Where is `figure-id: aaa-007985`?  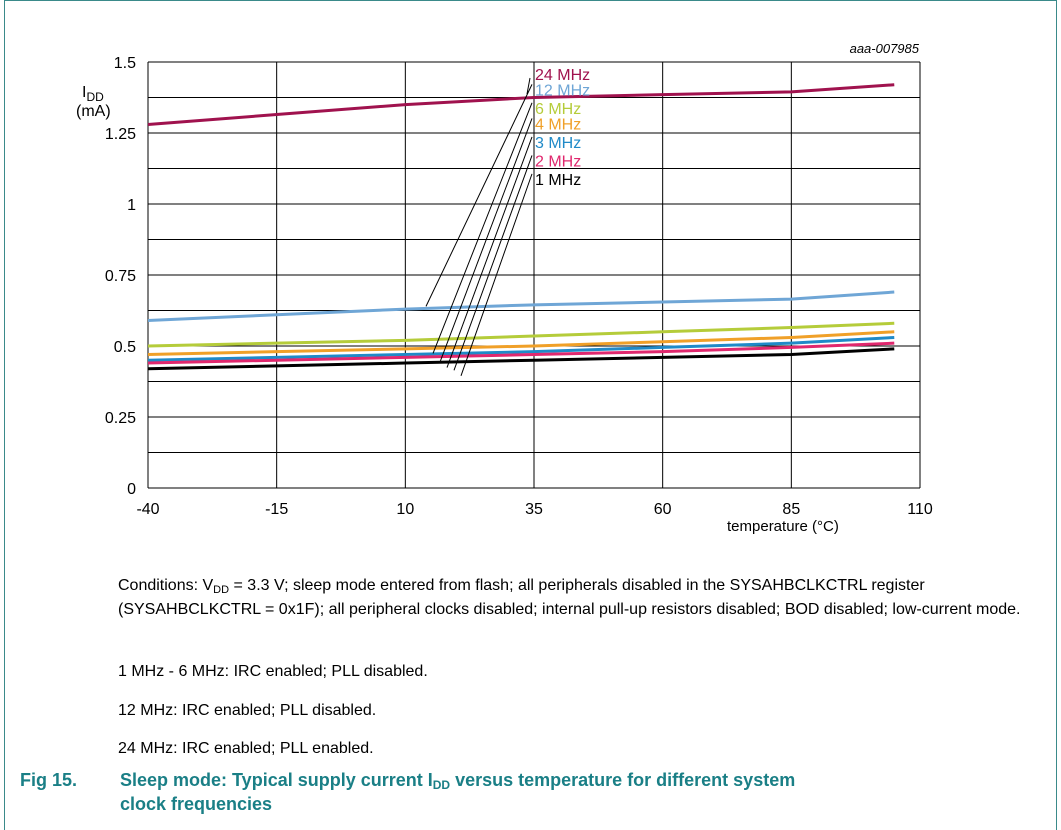
figure-id: aaa-007985 is located at coordinates (885, 48).